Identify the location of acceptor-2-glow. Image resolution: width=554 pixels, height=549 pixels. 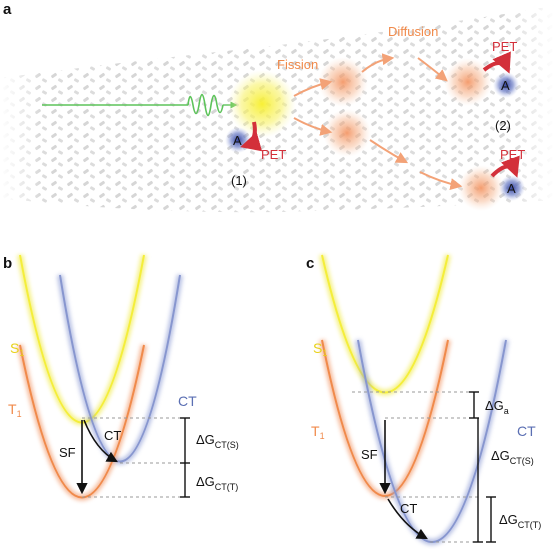
(506, 85).